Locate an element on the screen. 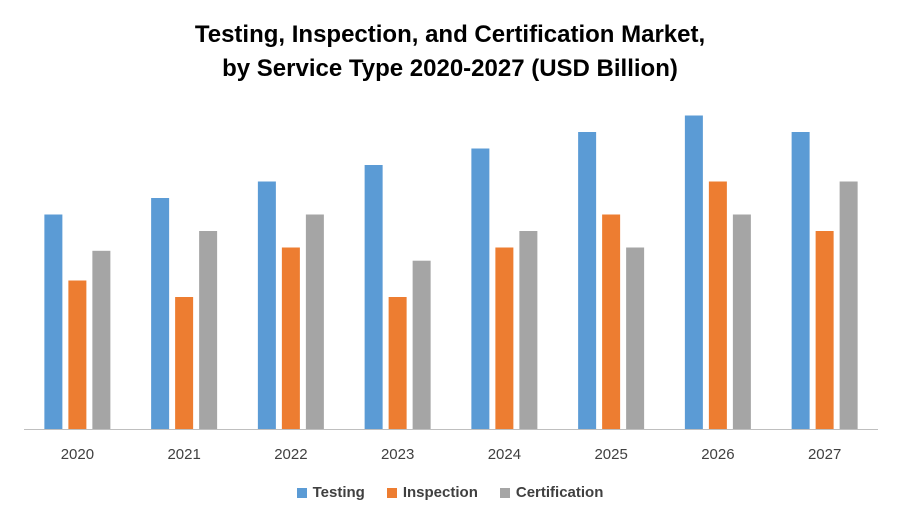 This screenshot has width=900, height=525. bar-inspection-2021 is located at coordinates (184, 363).